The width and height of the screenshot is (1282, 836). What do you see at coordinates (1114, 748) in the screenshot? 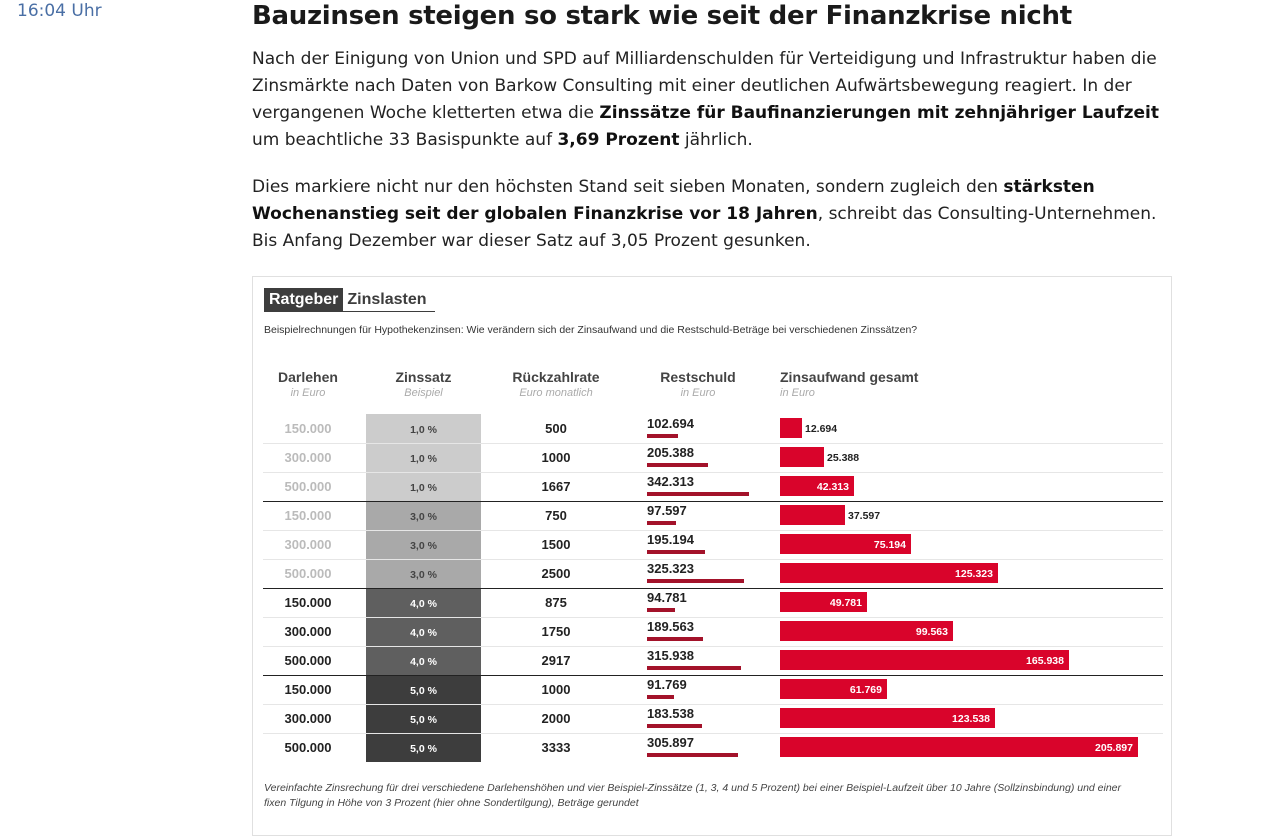
I see `zinsaufwand-value: 205.897` at bounding box center [1114, 748].